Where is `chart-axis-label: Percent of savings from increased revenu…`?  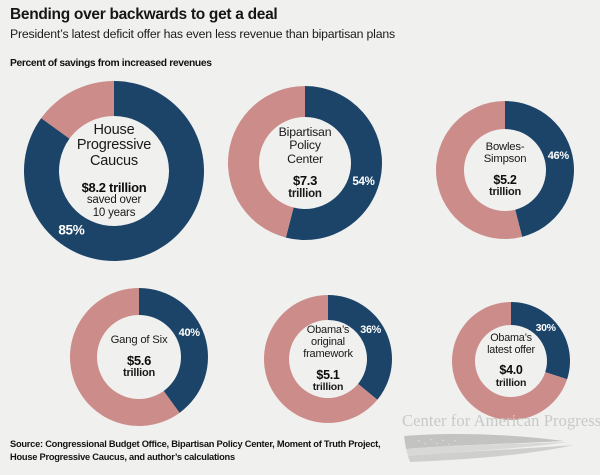 chart-axis-label: Percent of savings from increased revenu… is located at coordinates (111, 63).